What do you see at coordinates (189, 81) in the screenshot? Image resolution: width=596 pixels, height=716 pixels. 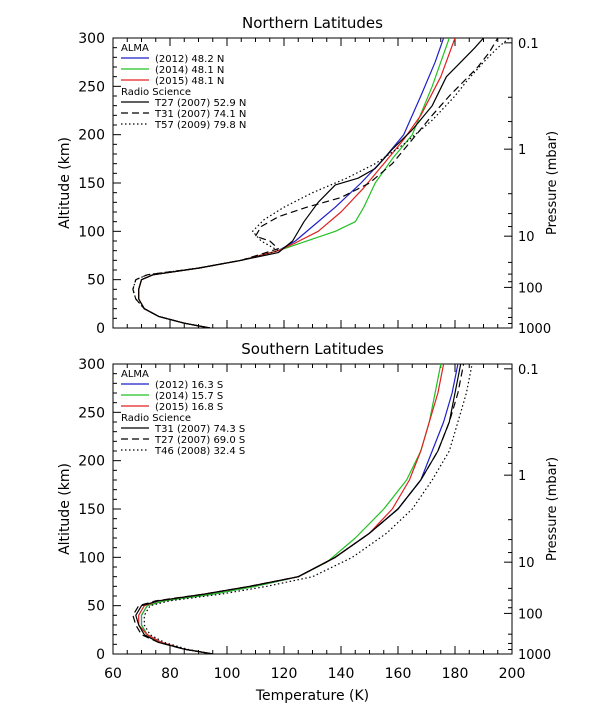 I see `legend-entry-label: (2015) 48.1 N` at bounding box center [189, 81].